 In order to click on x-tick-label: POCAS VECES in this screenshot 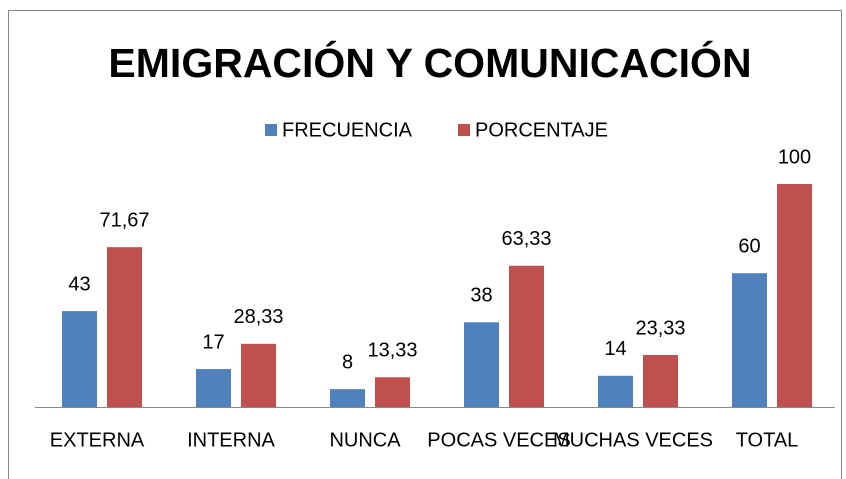, I will do `click(498, 440)`.